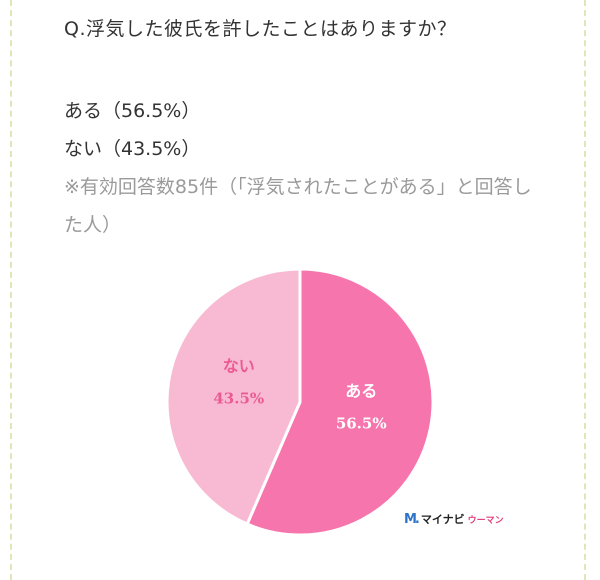 The image size is (600, 580). I want to click on pie-labels: ある 56.5% ない 43.5%, so click(299, 394).